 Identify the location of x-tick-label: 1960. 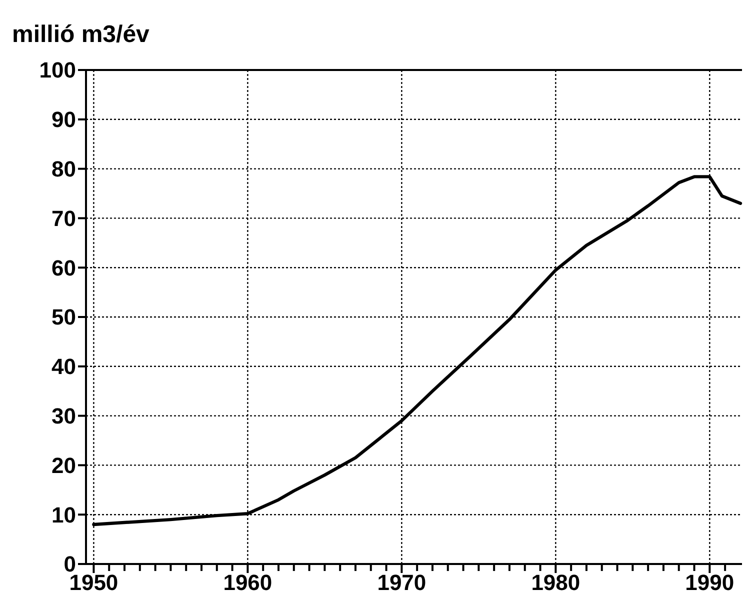
(247, 582).